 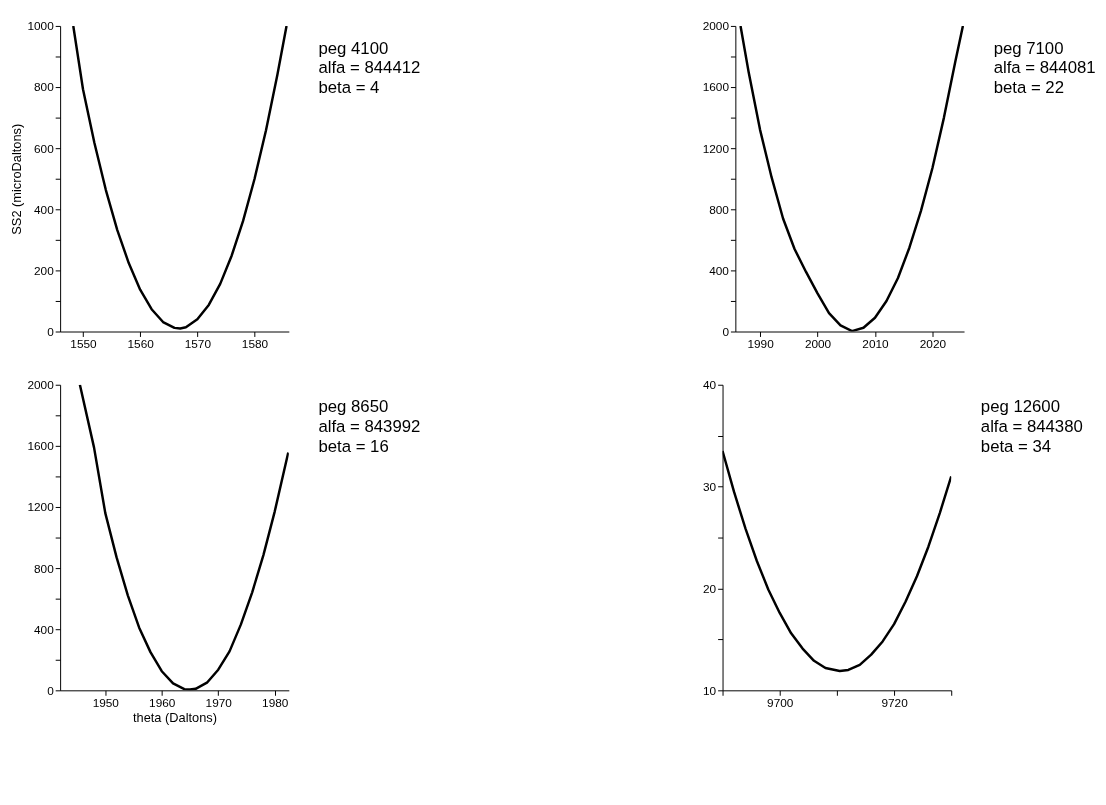 What do you see at coordinates (895, 702) in the screenshot?
I see `x-tick-label: 9720` at bounding box center [895, 702].